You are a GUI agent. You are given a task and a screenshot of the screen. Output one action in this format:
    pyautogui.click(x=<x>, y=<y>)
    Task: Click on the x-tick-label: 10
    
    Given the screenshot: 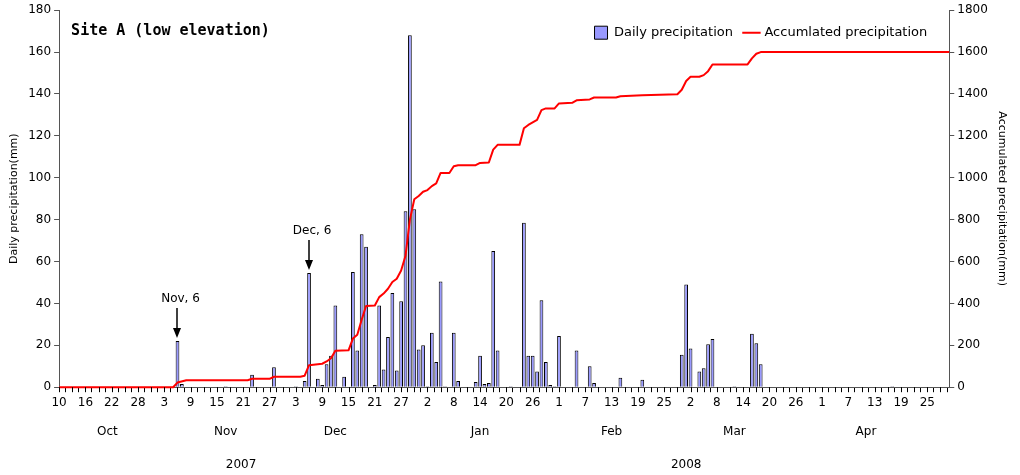 What is the action you would take?
    pyautogui.click(x=59, y=401)
    